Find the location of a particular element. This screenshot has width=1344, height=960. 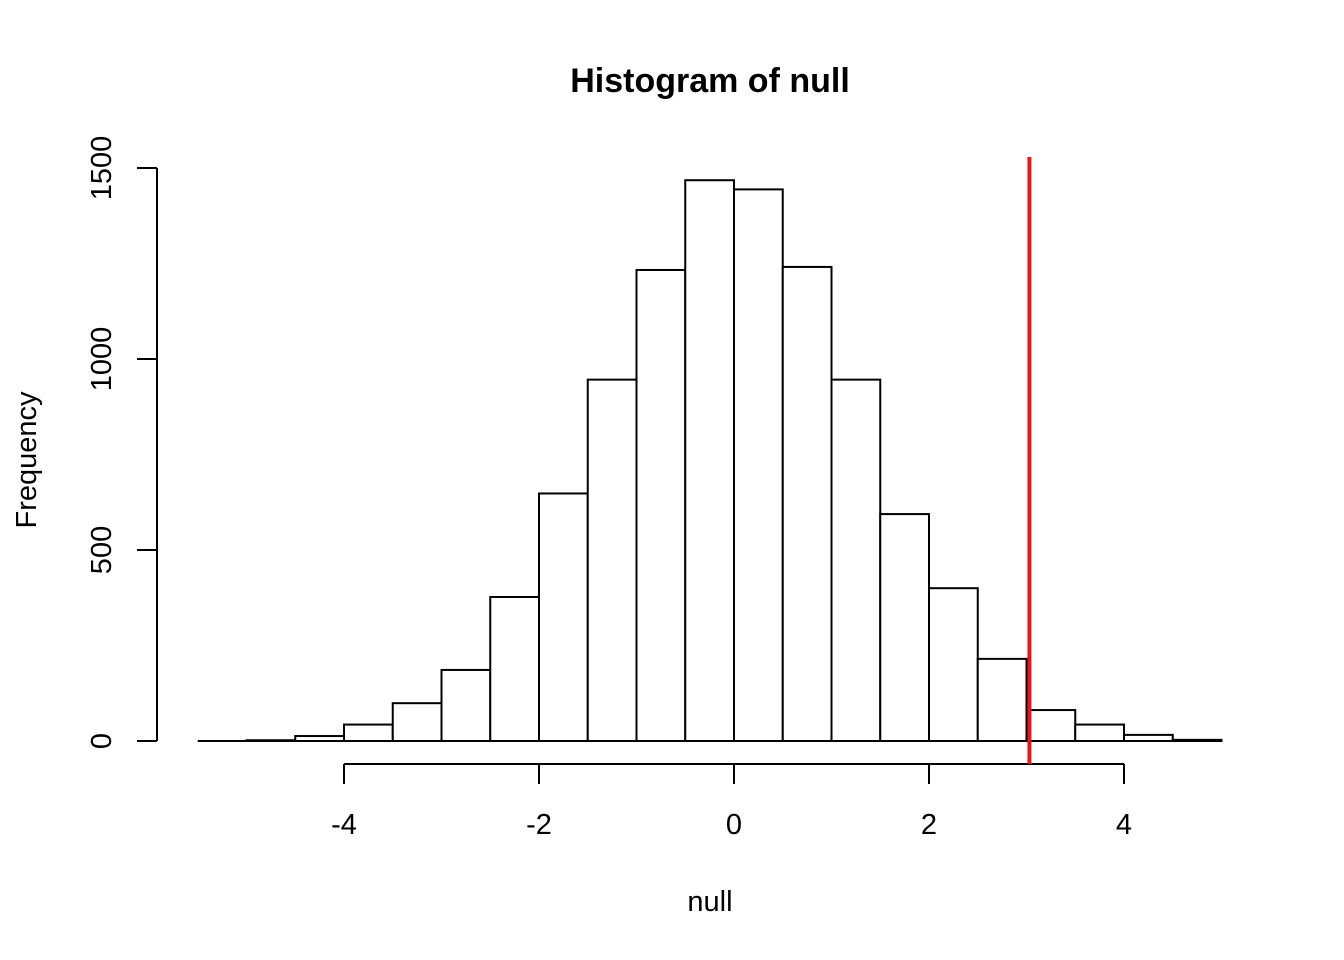

y-axis-label: Frequency is located at coordinates (27, 460).